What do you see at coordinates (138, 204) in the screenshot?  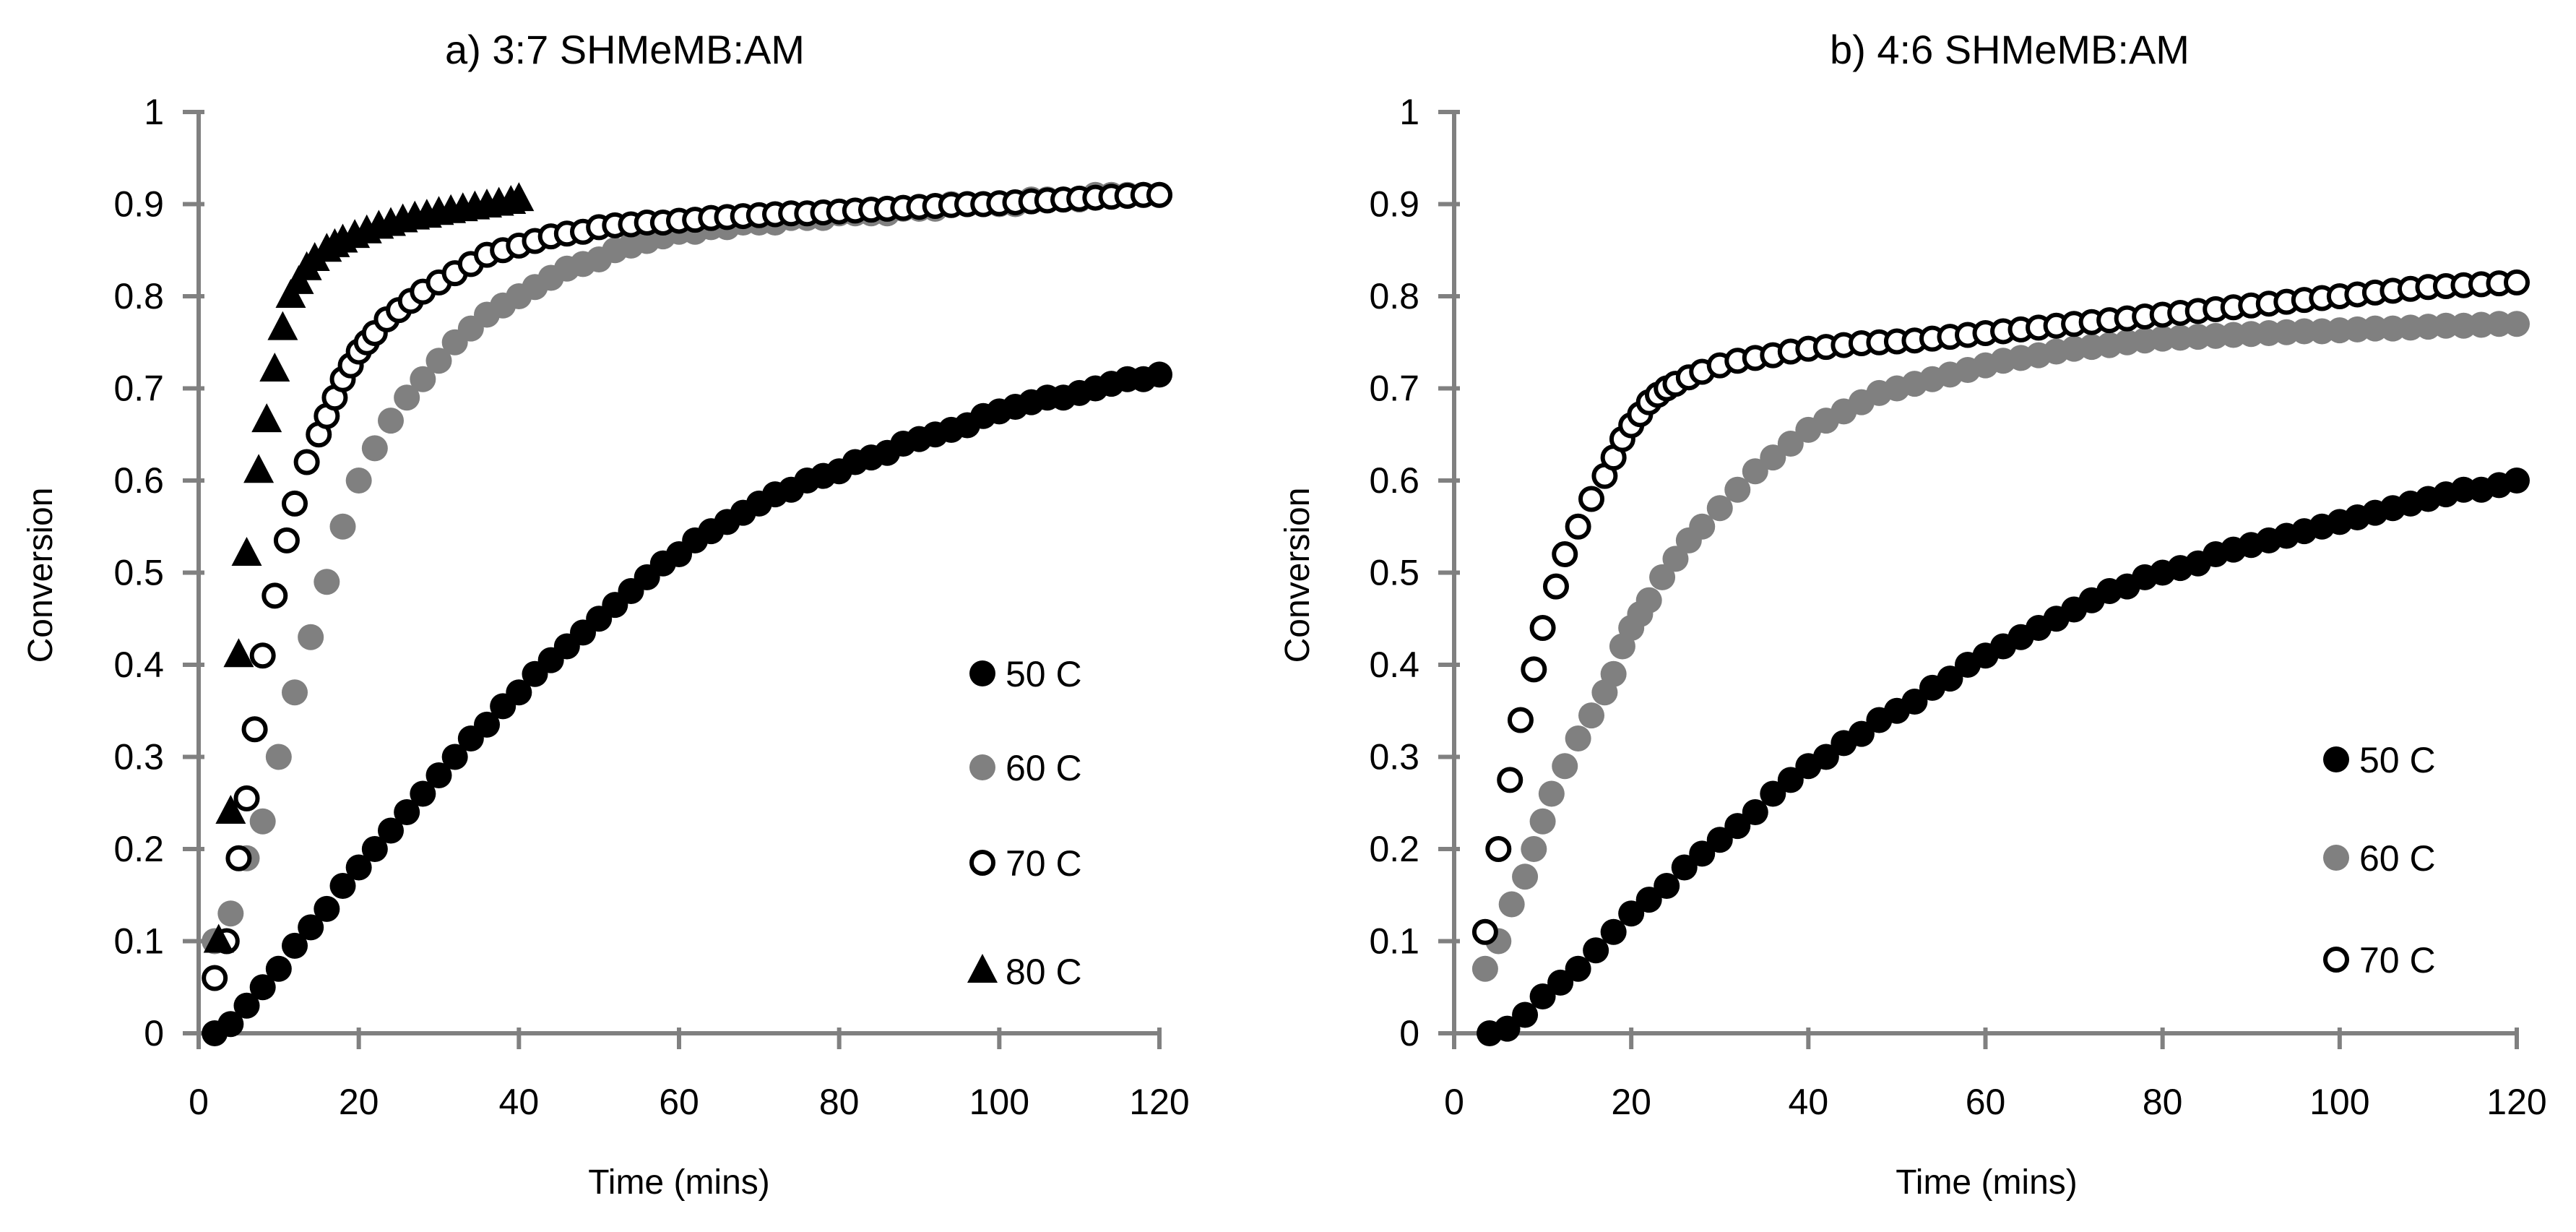 I see `y-tick-label: 0.9` at bounding box center [138, 204].